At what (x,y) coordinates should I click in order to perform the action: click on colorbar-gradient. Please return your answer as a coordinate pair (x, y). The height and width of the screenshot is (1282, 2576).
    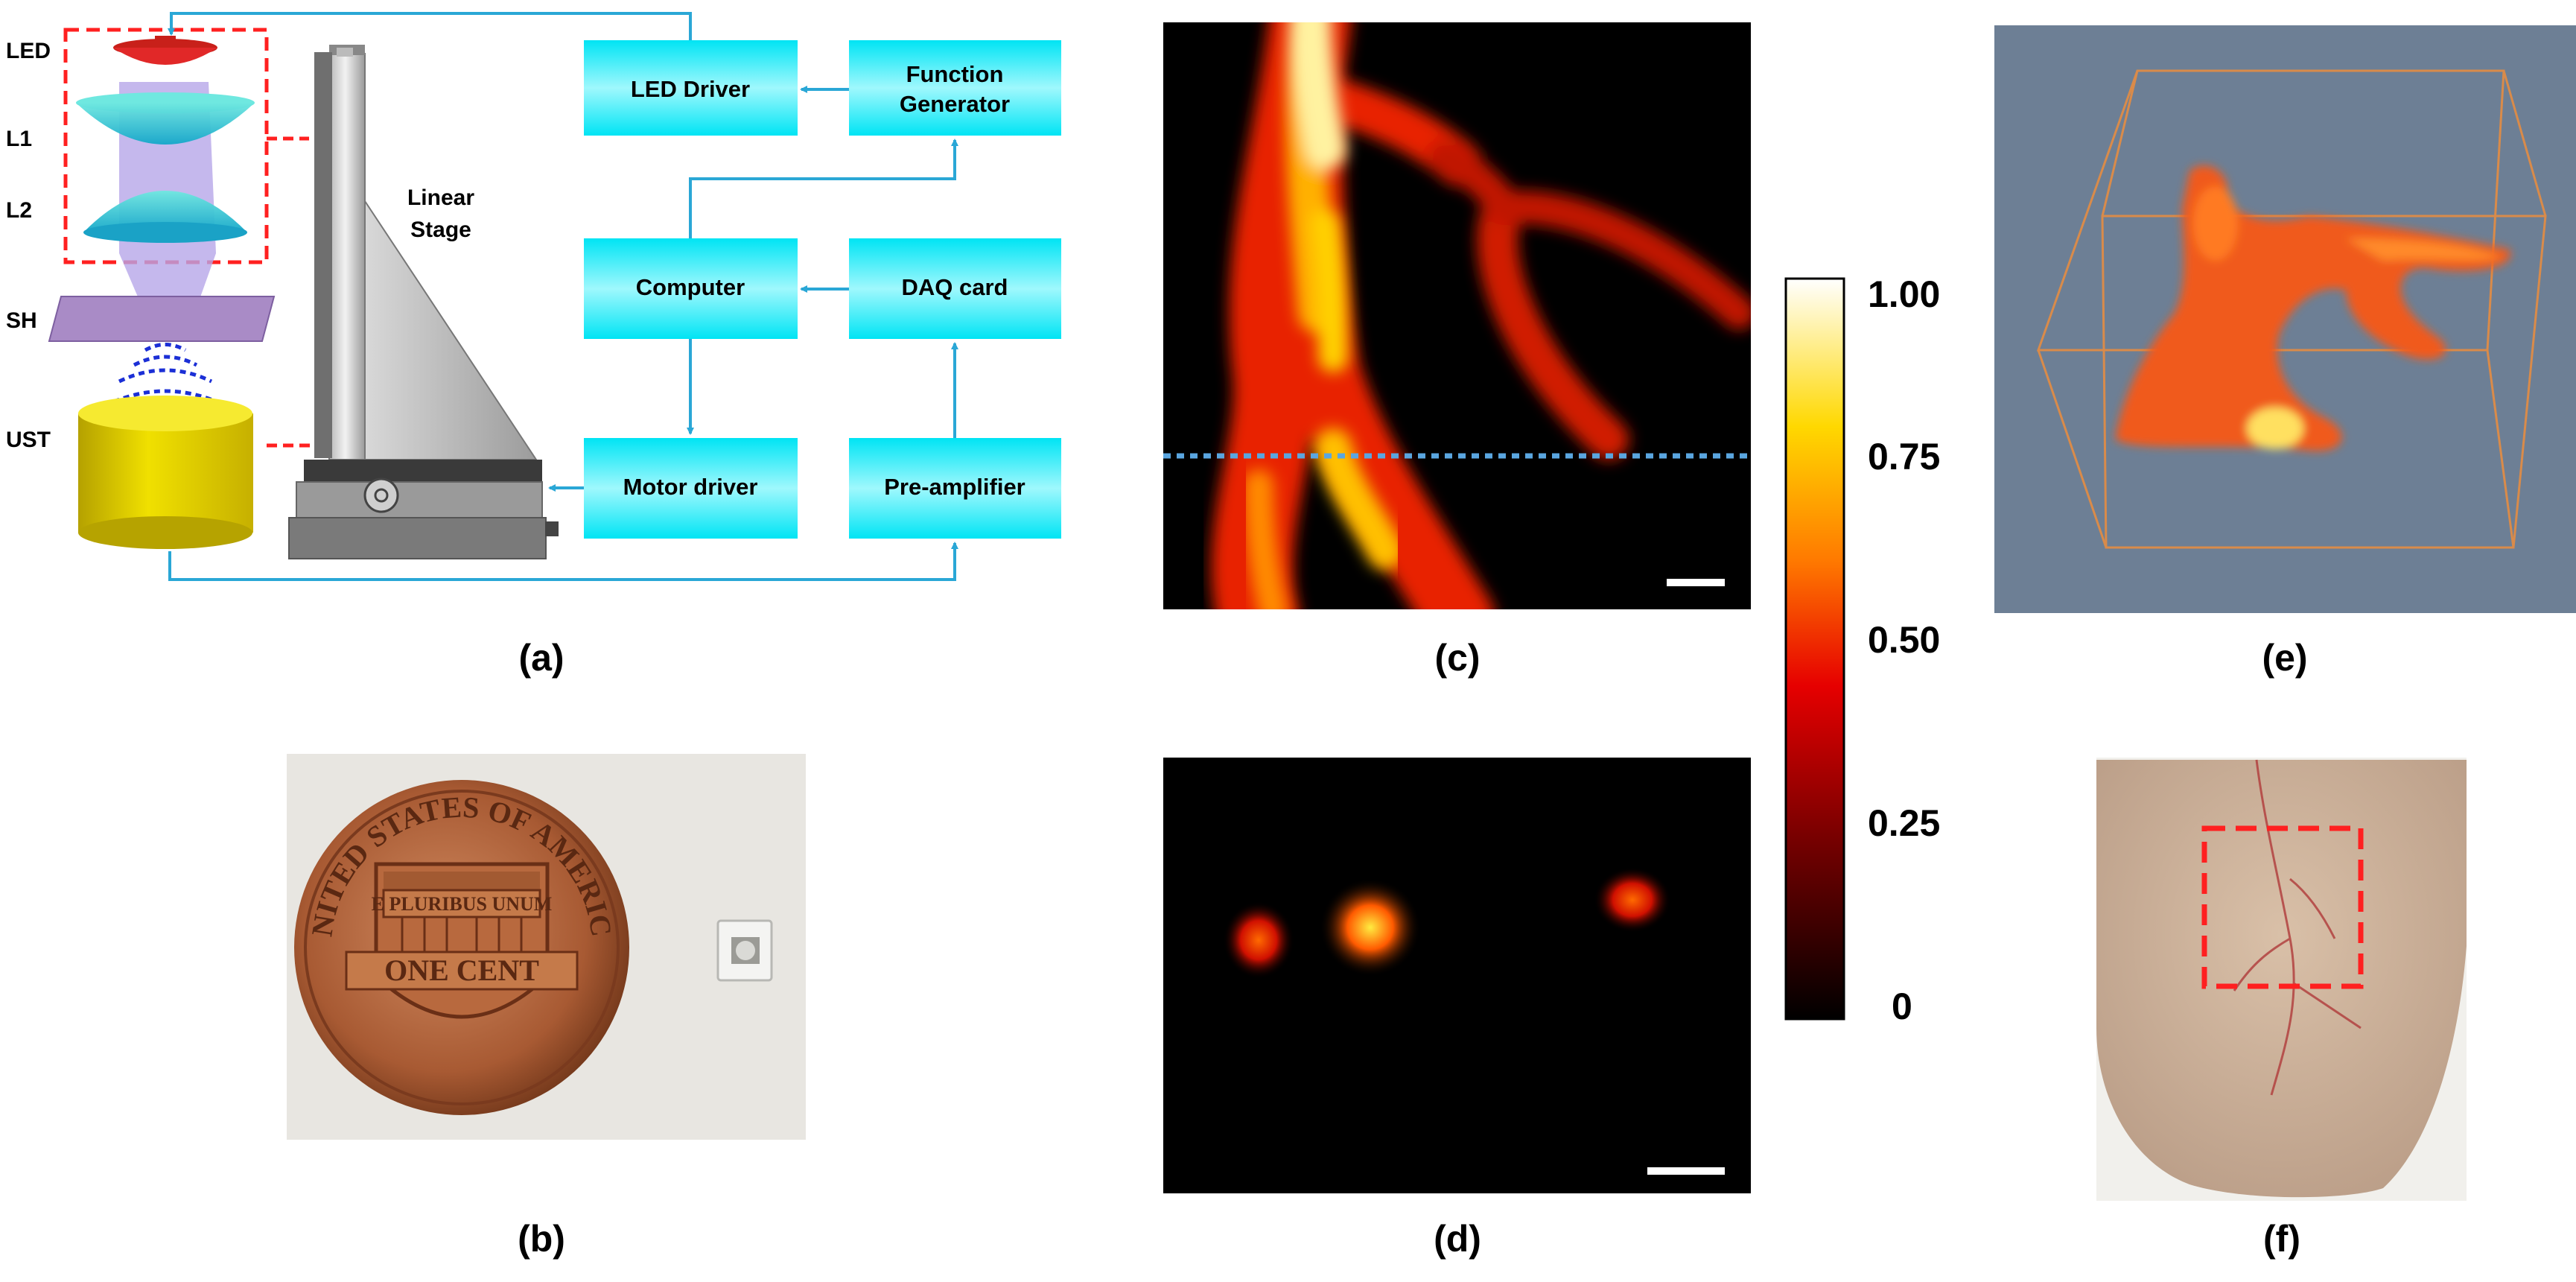
    Looking at the image, I should click on (1814, 649).